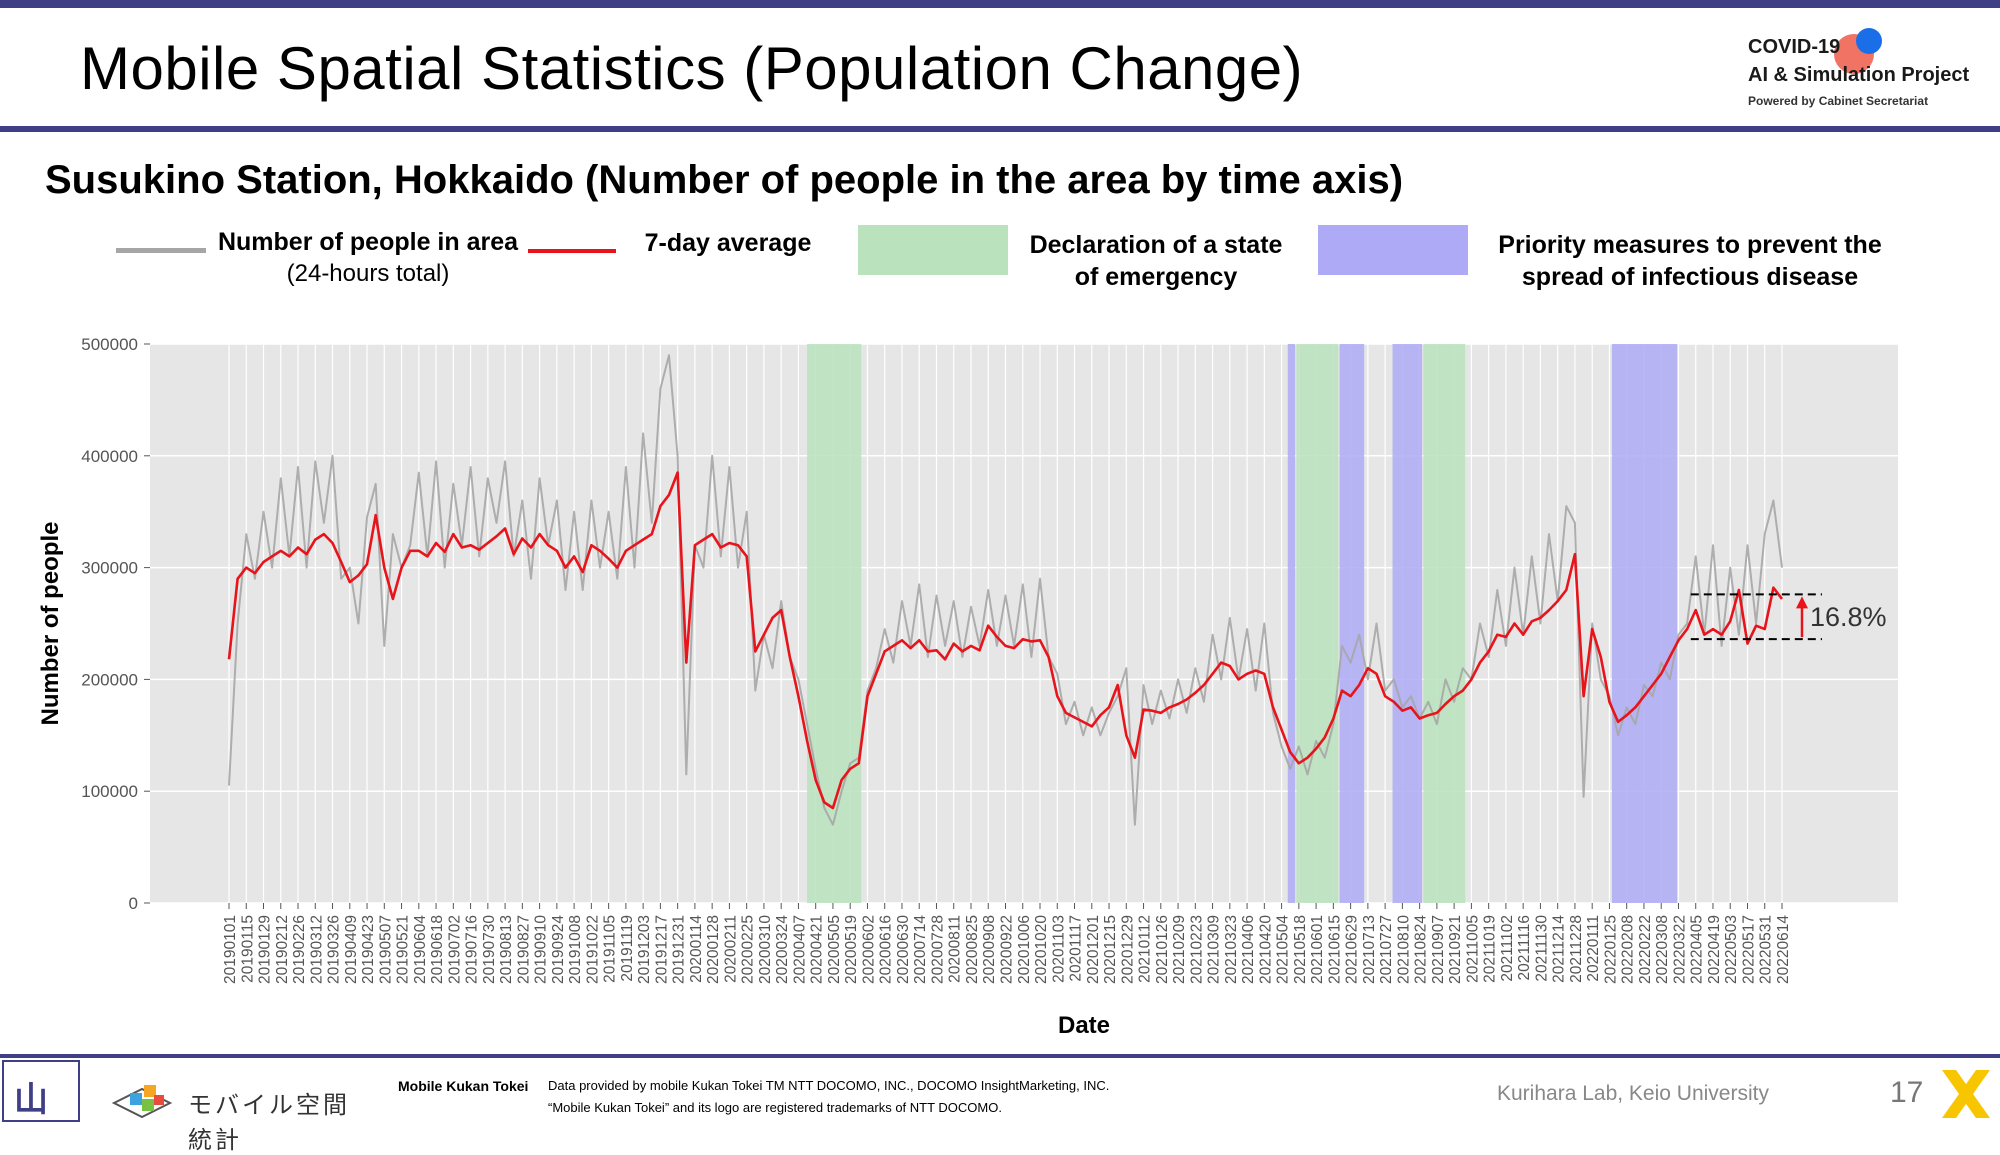 This screenshot has height=1155, width=2000. Describe the element at coordinates (834, 623) in the screenshot. I see `emergency-band` at that location.